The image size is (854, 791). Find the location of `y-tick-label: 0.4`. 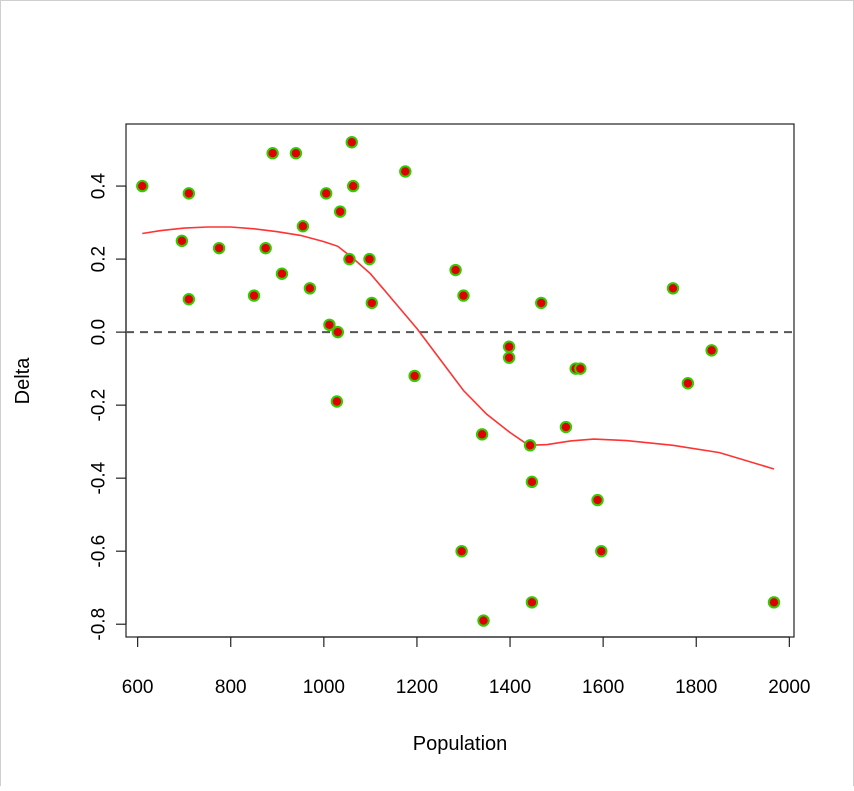

y-tick-label: 0.4 is located at coordinates (99, 185).